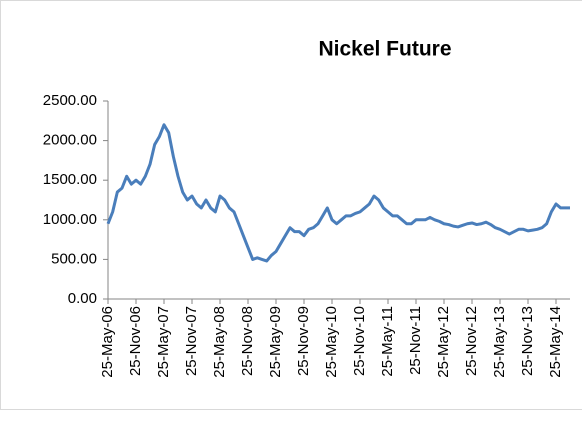 This screenshot has width=582, height=428. I want to click on x-tick-label: 25-May-12, so click(443, 342).